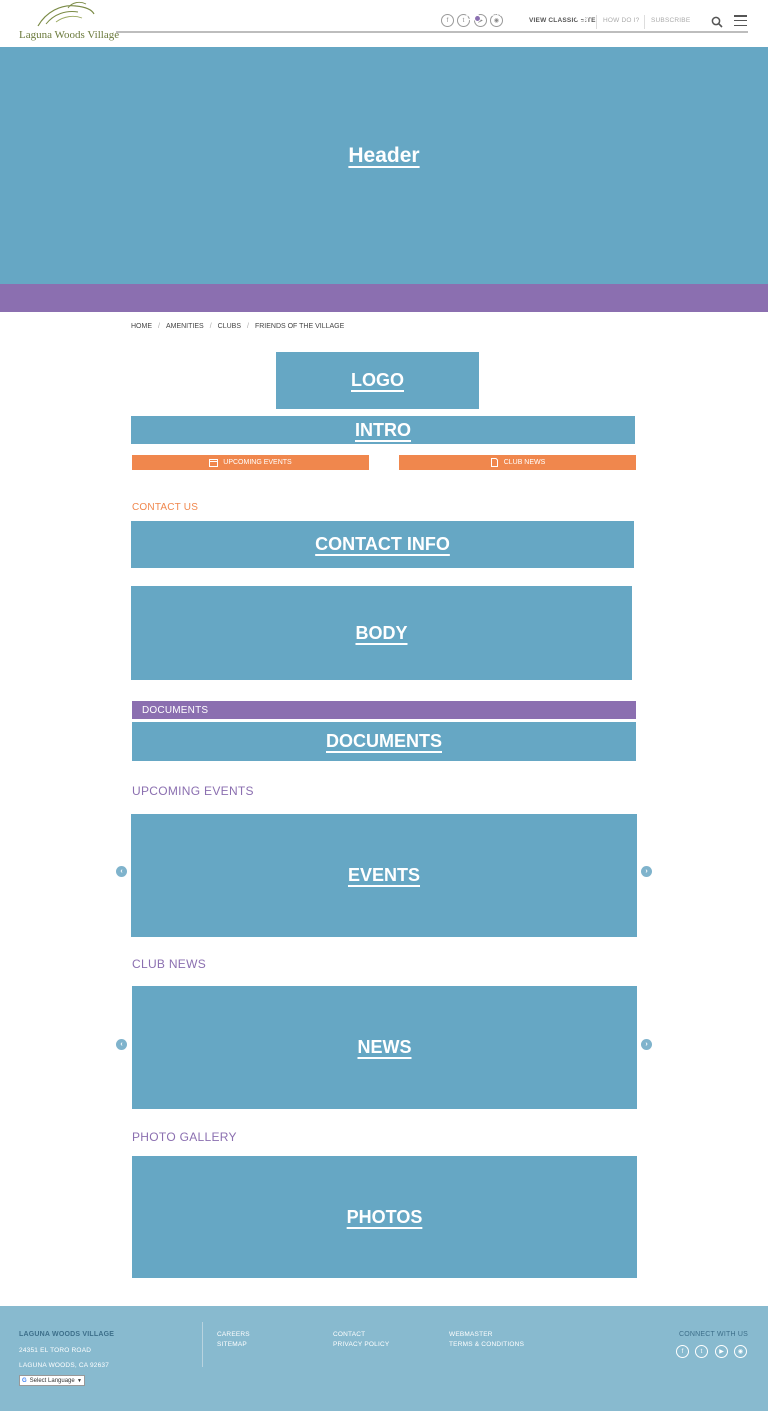 The width and height of the screenshot is (768, 1411). I want to click on contact-info-placeholder: CONTACT INFO, so click(382, 544).